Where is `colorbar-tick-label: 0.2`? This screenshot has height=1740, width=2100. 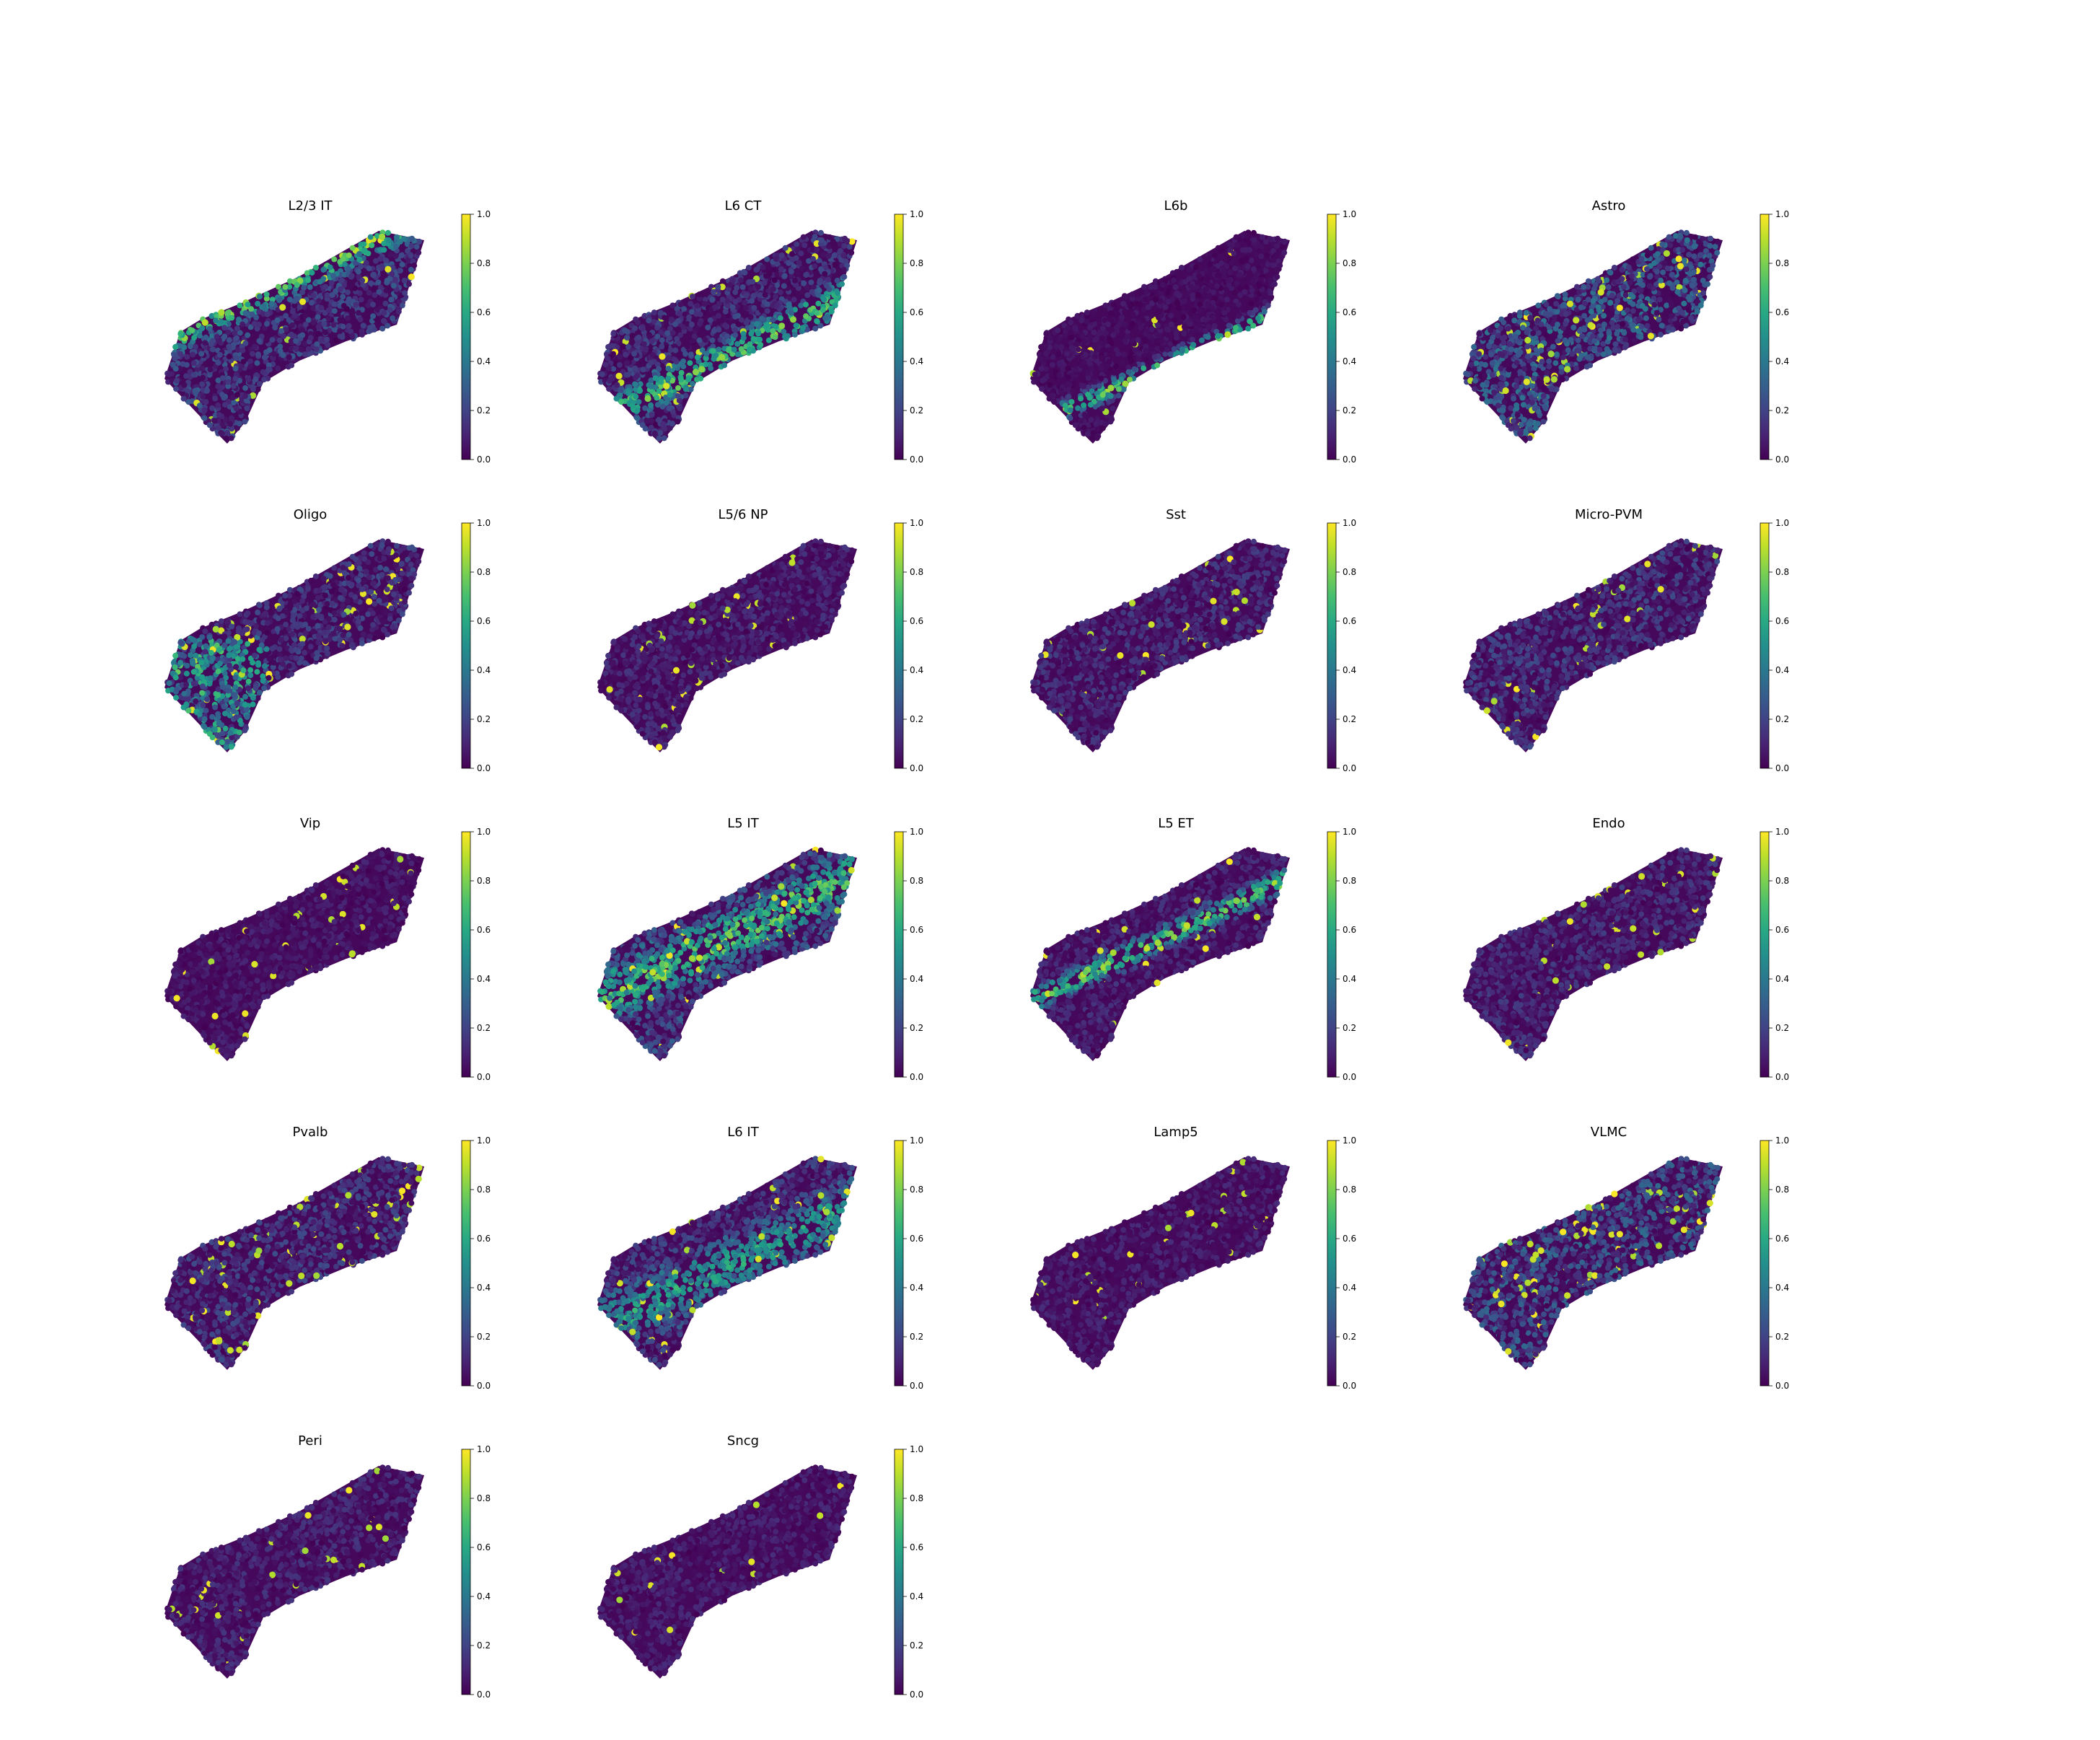
colorbar-tick-label: 0.2 is located at coordinates (917, 411).